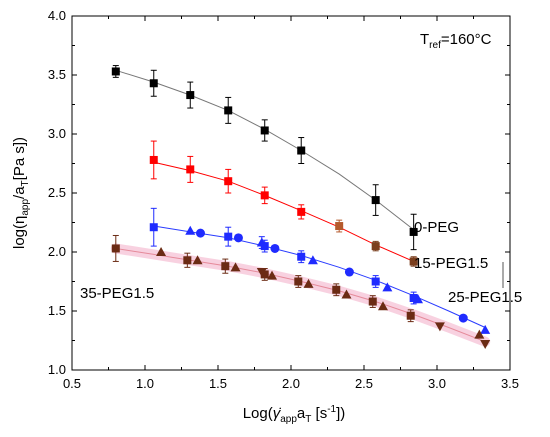 The image size is (550, 437). Describe the element at coordinates (272, 275) in the screenshot. I see `data-point-s3-p8` at that location.